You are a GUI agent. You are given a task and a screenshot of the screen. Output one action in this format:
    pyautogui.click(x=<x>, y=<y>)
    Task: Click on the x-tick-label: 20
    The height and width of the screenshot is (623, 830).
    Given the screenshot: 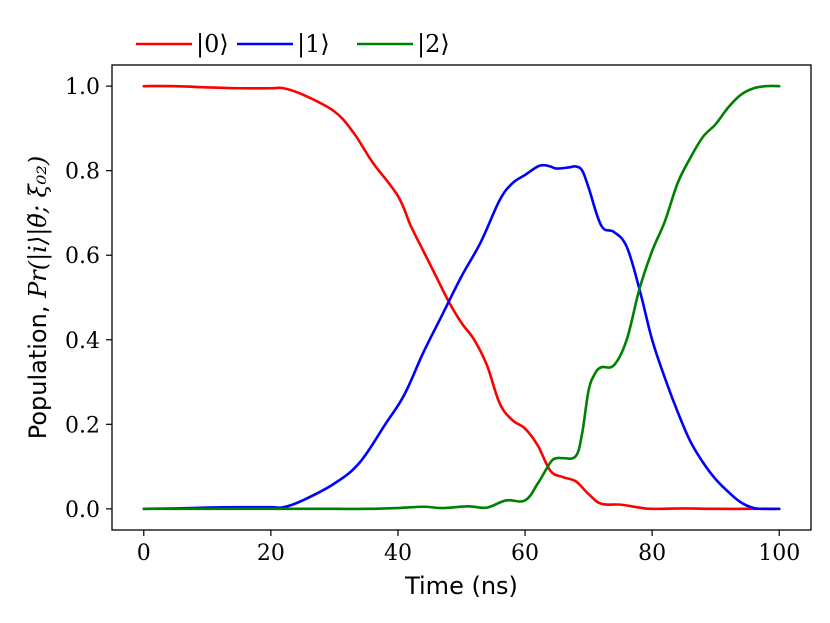 What is the action you would take?
    pyautogui.click(x=271, y=553)
    